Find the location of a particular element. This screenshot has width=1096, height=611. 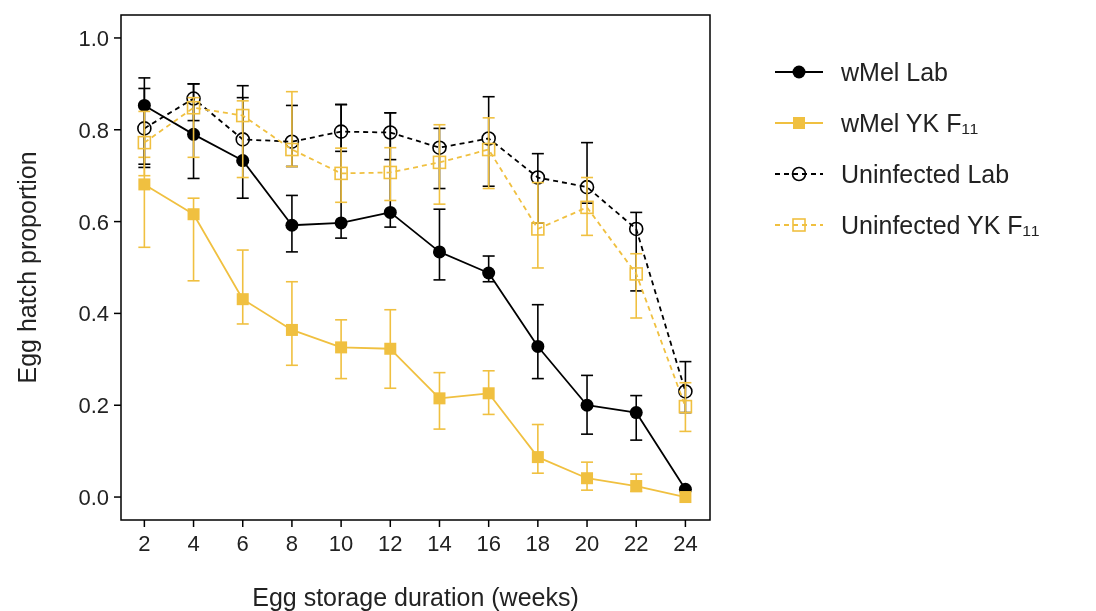

x-tick-label: 8 is located at coordinates (292, 543).